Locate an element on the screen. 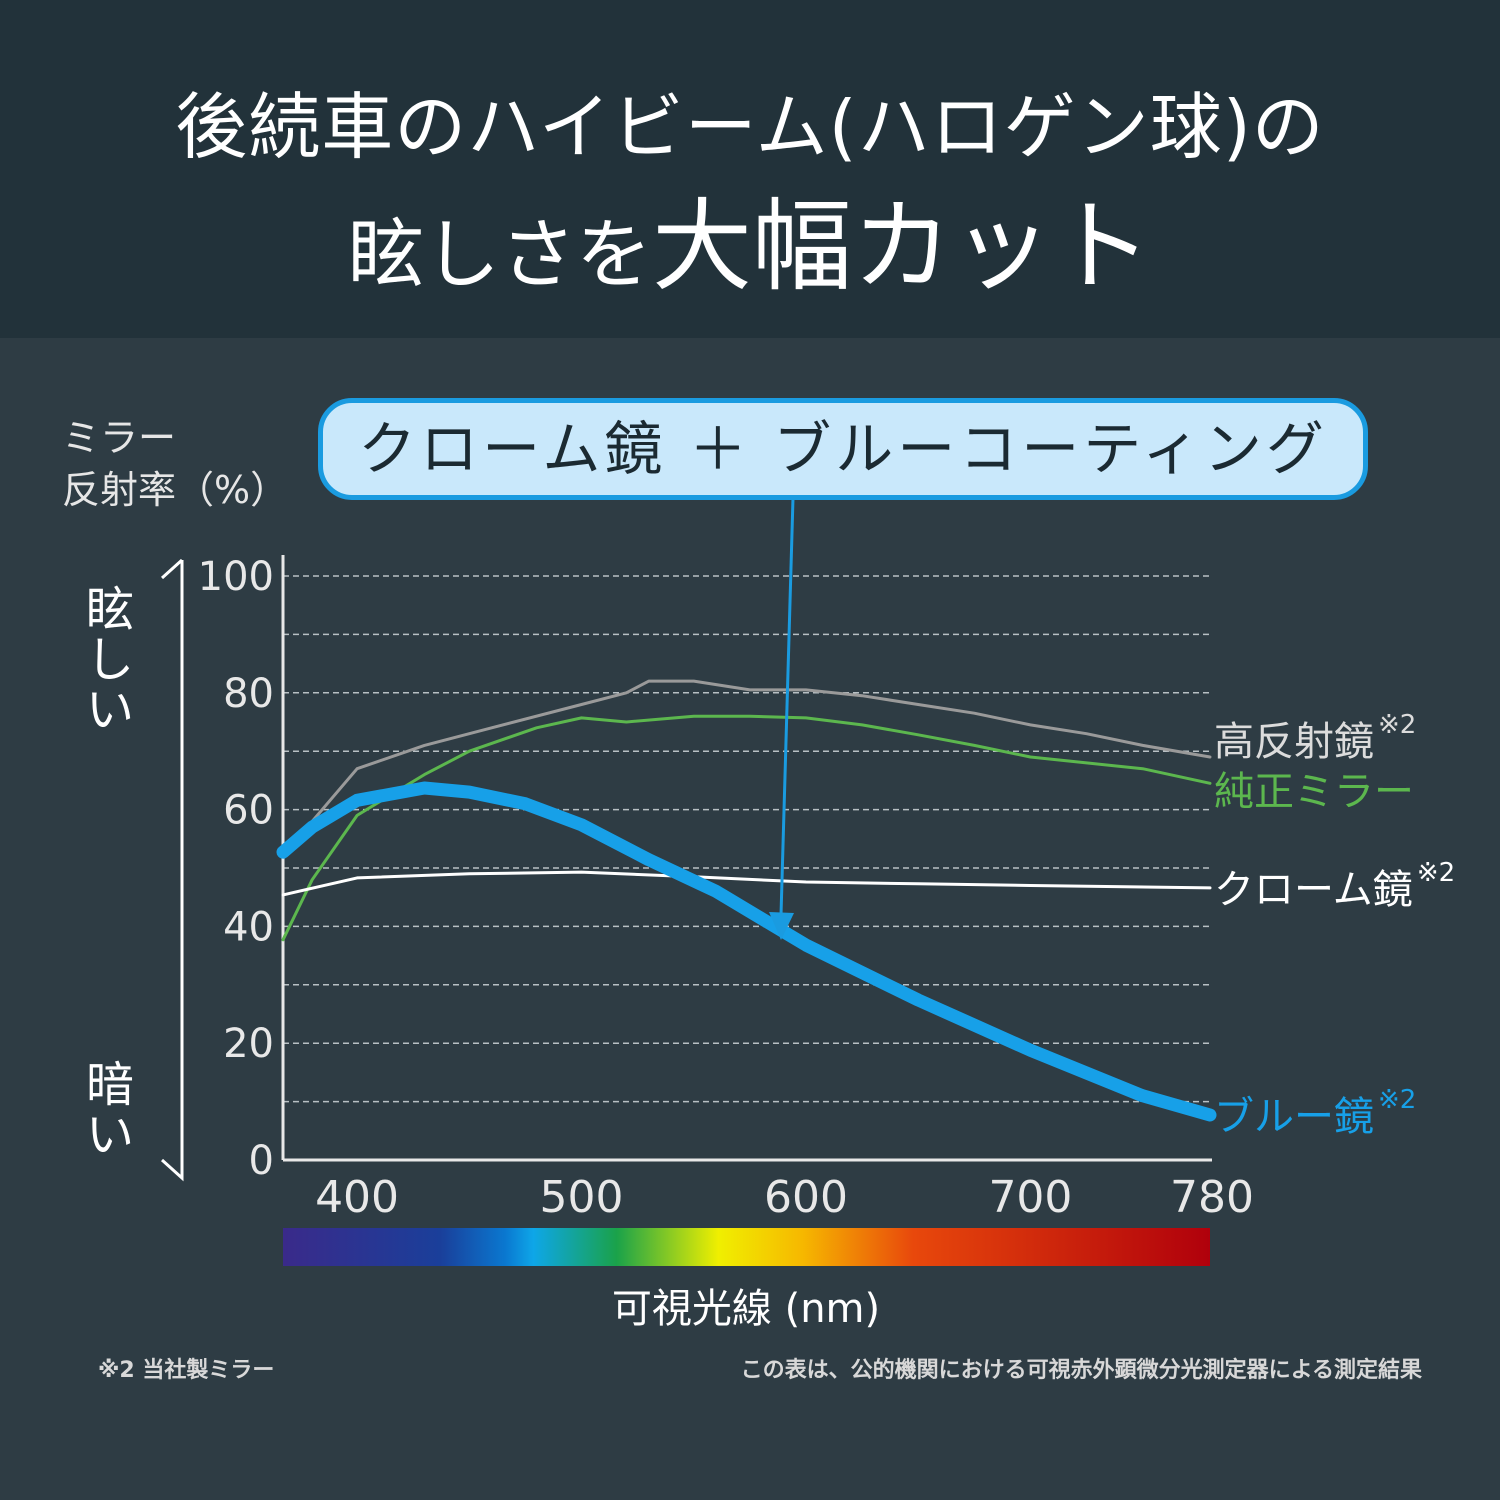 This screenshot has width=1500, height=1500. footnote-right: この表は、公的機関における可視赤外顕微分光測定器による測定結果 is located at coordinates (1081, 1370).